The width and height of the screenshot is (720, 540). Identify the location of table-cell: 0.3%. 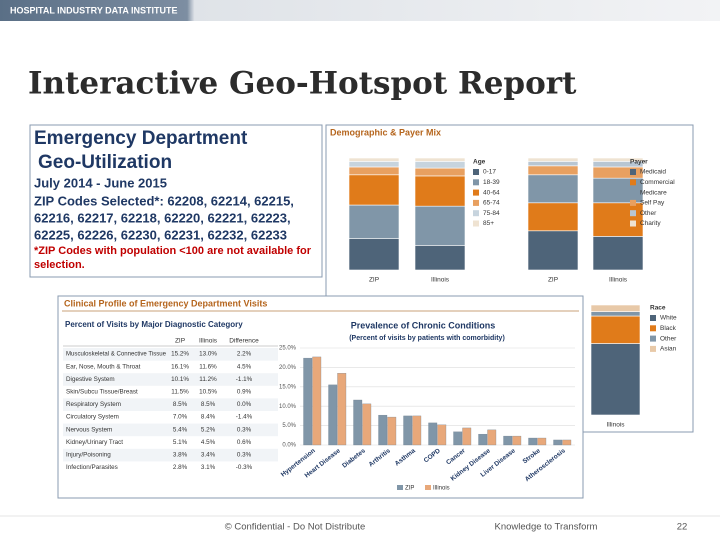
(244, 429).